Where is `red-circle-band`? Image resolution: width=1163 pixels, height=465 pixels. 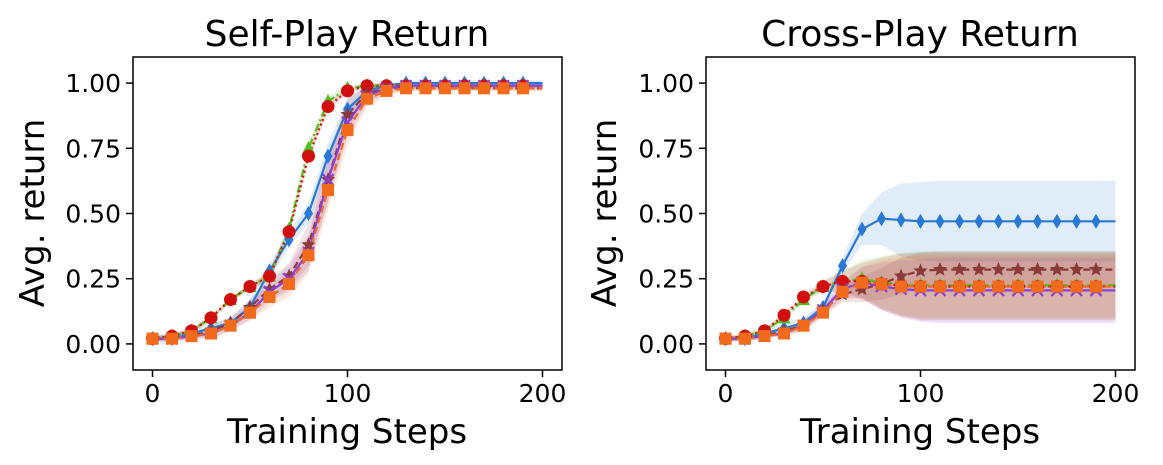
red-circle-band is located at coordinates (920, 297).